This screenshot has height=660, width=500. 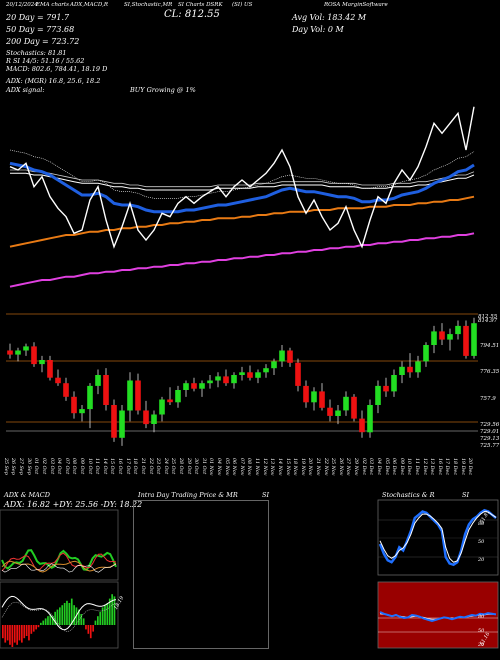 What do you see at coordinates (43, 41) in the screenshot?
I see `ema200-info: 200 Day = 723.72` at bounding box center [43, 41].